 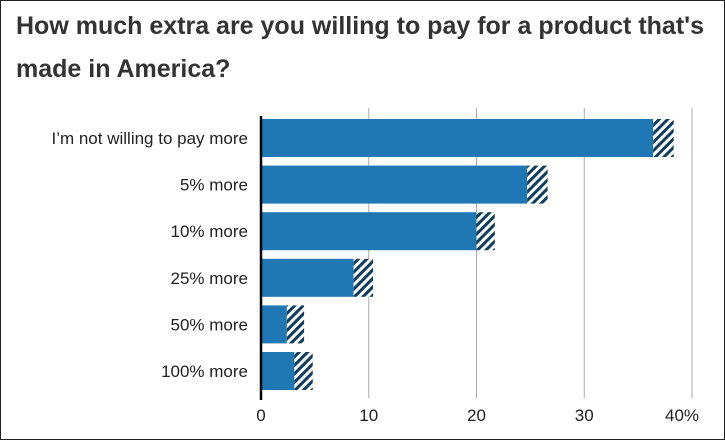 I want to click on category-label-4: 50% more, so click(x=209, y=324).